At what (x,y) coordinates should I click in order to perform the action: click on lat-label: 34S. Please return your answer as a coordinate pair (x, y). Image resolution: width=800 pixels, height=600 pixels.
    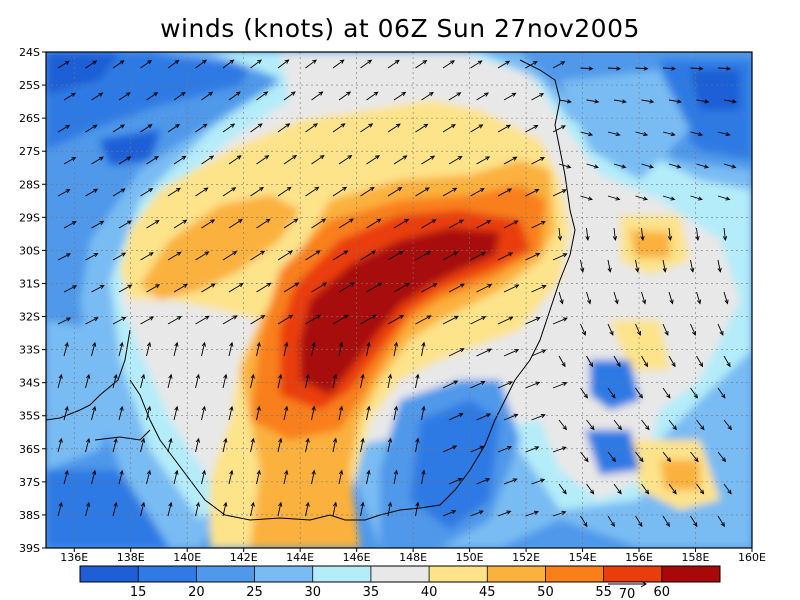
    Looking at the image, I should click on (29, 383).